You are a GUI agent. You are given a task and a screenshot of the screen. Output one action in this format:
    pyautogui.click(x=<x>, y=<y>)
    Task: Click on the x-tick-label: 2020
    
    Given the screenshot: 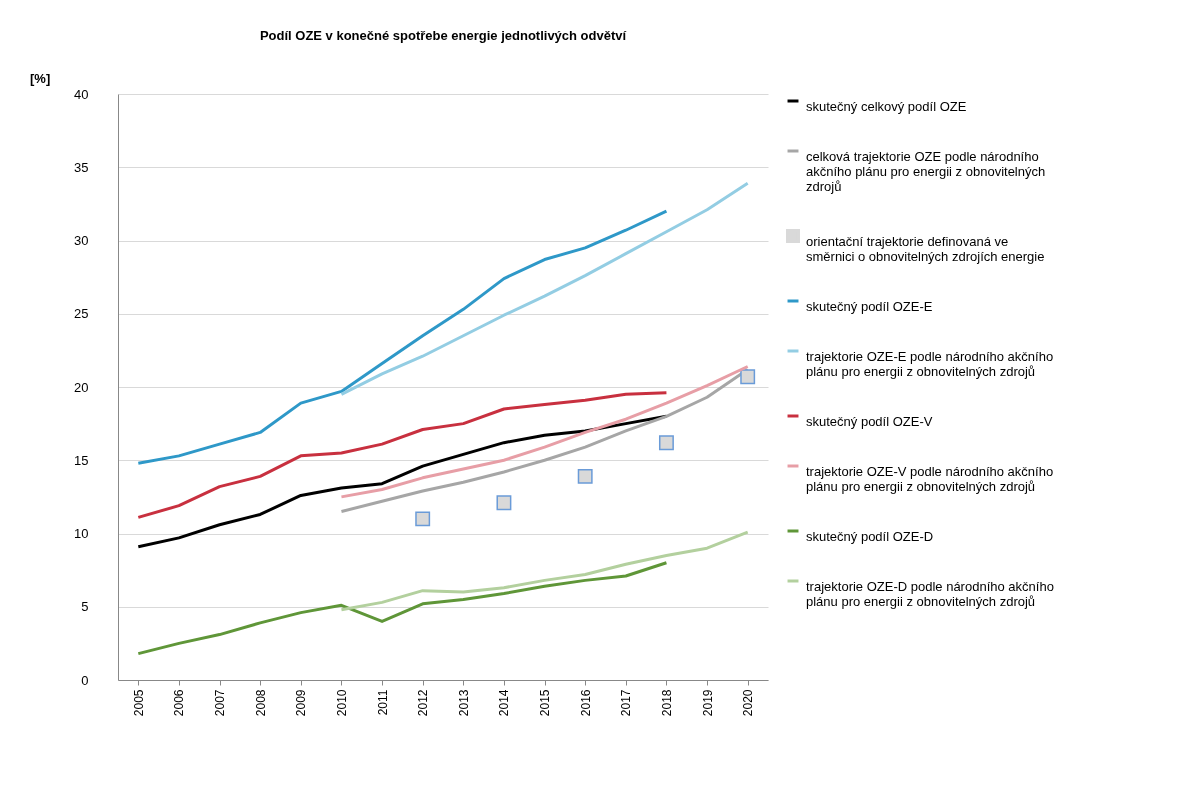 What is the action you would take?
    pyautogui.click(x=748, y=703)
    